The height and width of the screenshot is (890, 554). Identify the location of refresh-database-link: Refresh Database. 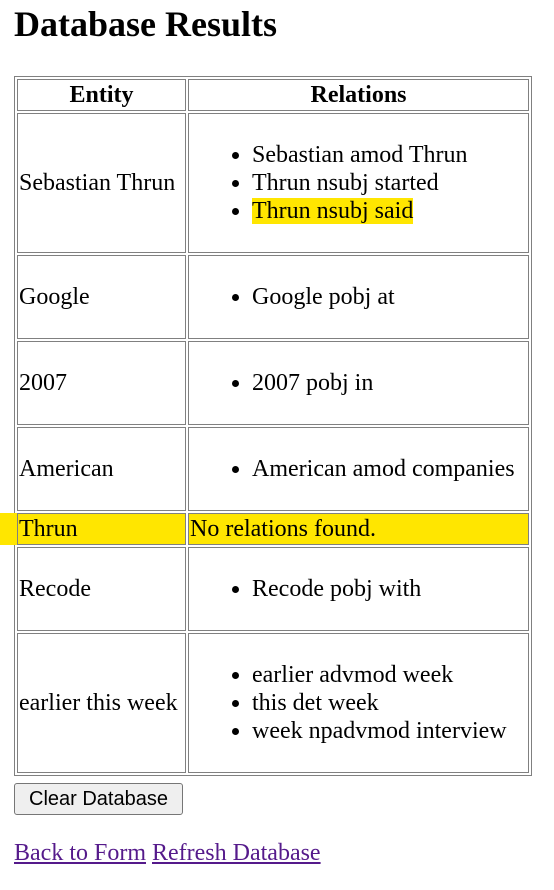
(236, 853).